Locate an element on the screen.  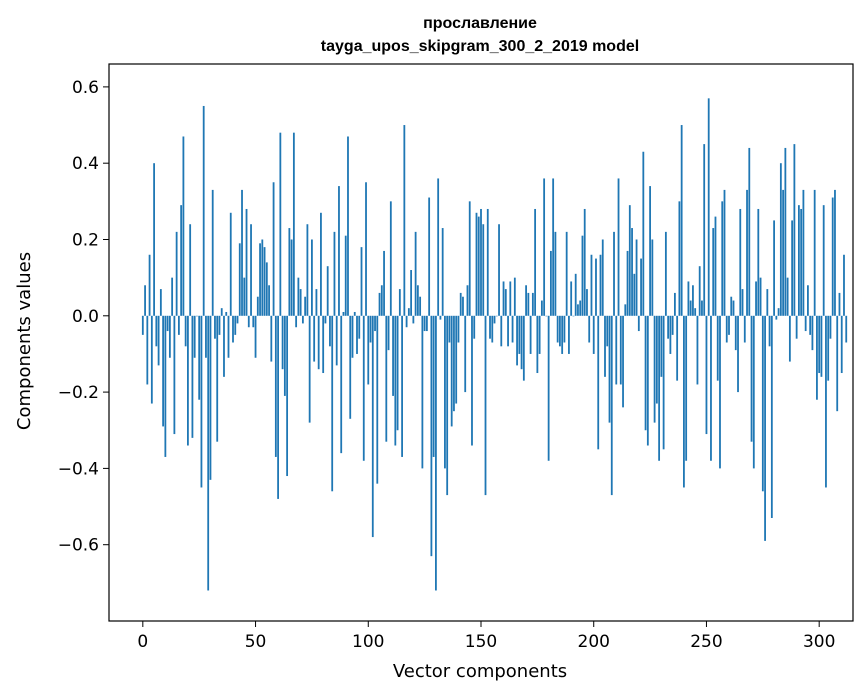
y-axis-ticks: −0.6 −0.4 −0.2 0.0 0.2 0.4 0.6 is located at coordinates (83, 317).